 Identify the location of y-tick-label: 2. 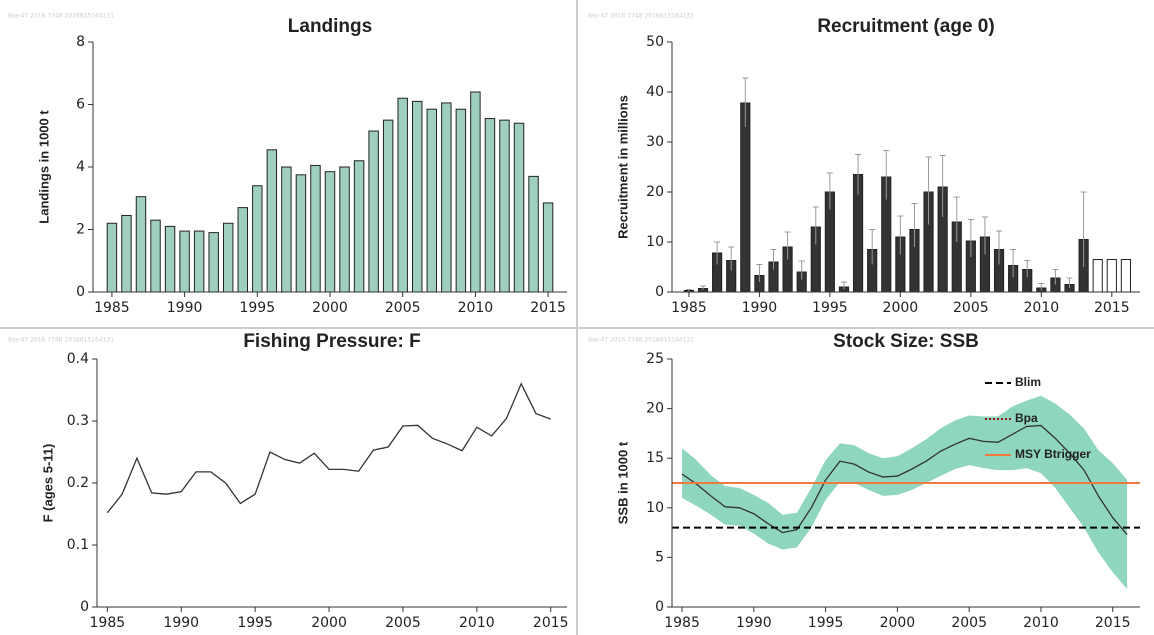
(80, 230).